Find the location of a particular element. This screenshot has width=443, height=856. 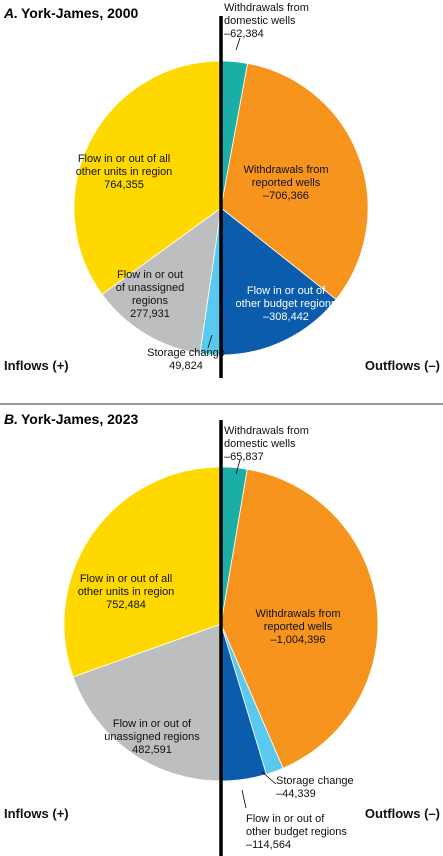

slice-label: Storage change –44,339 is located at coordinates (315, 787).